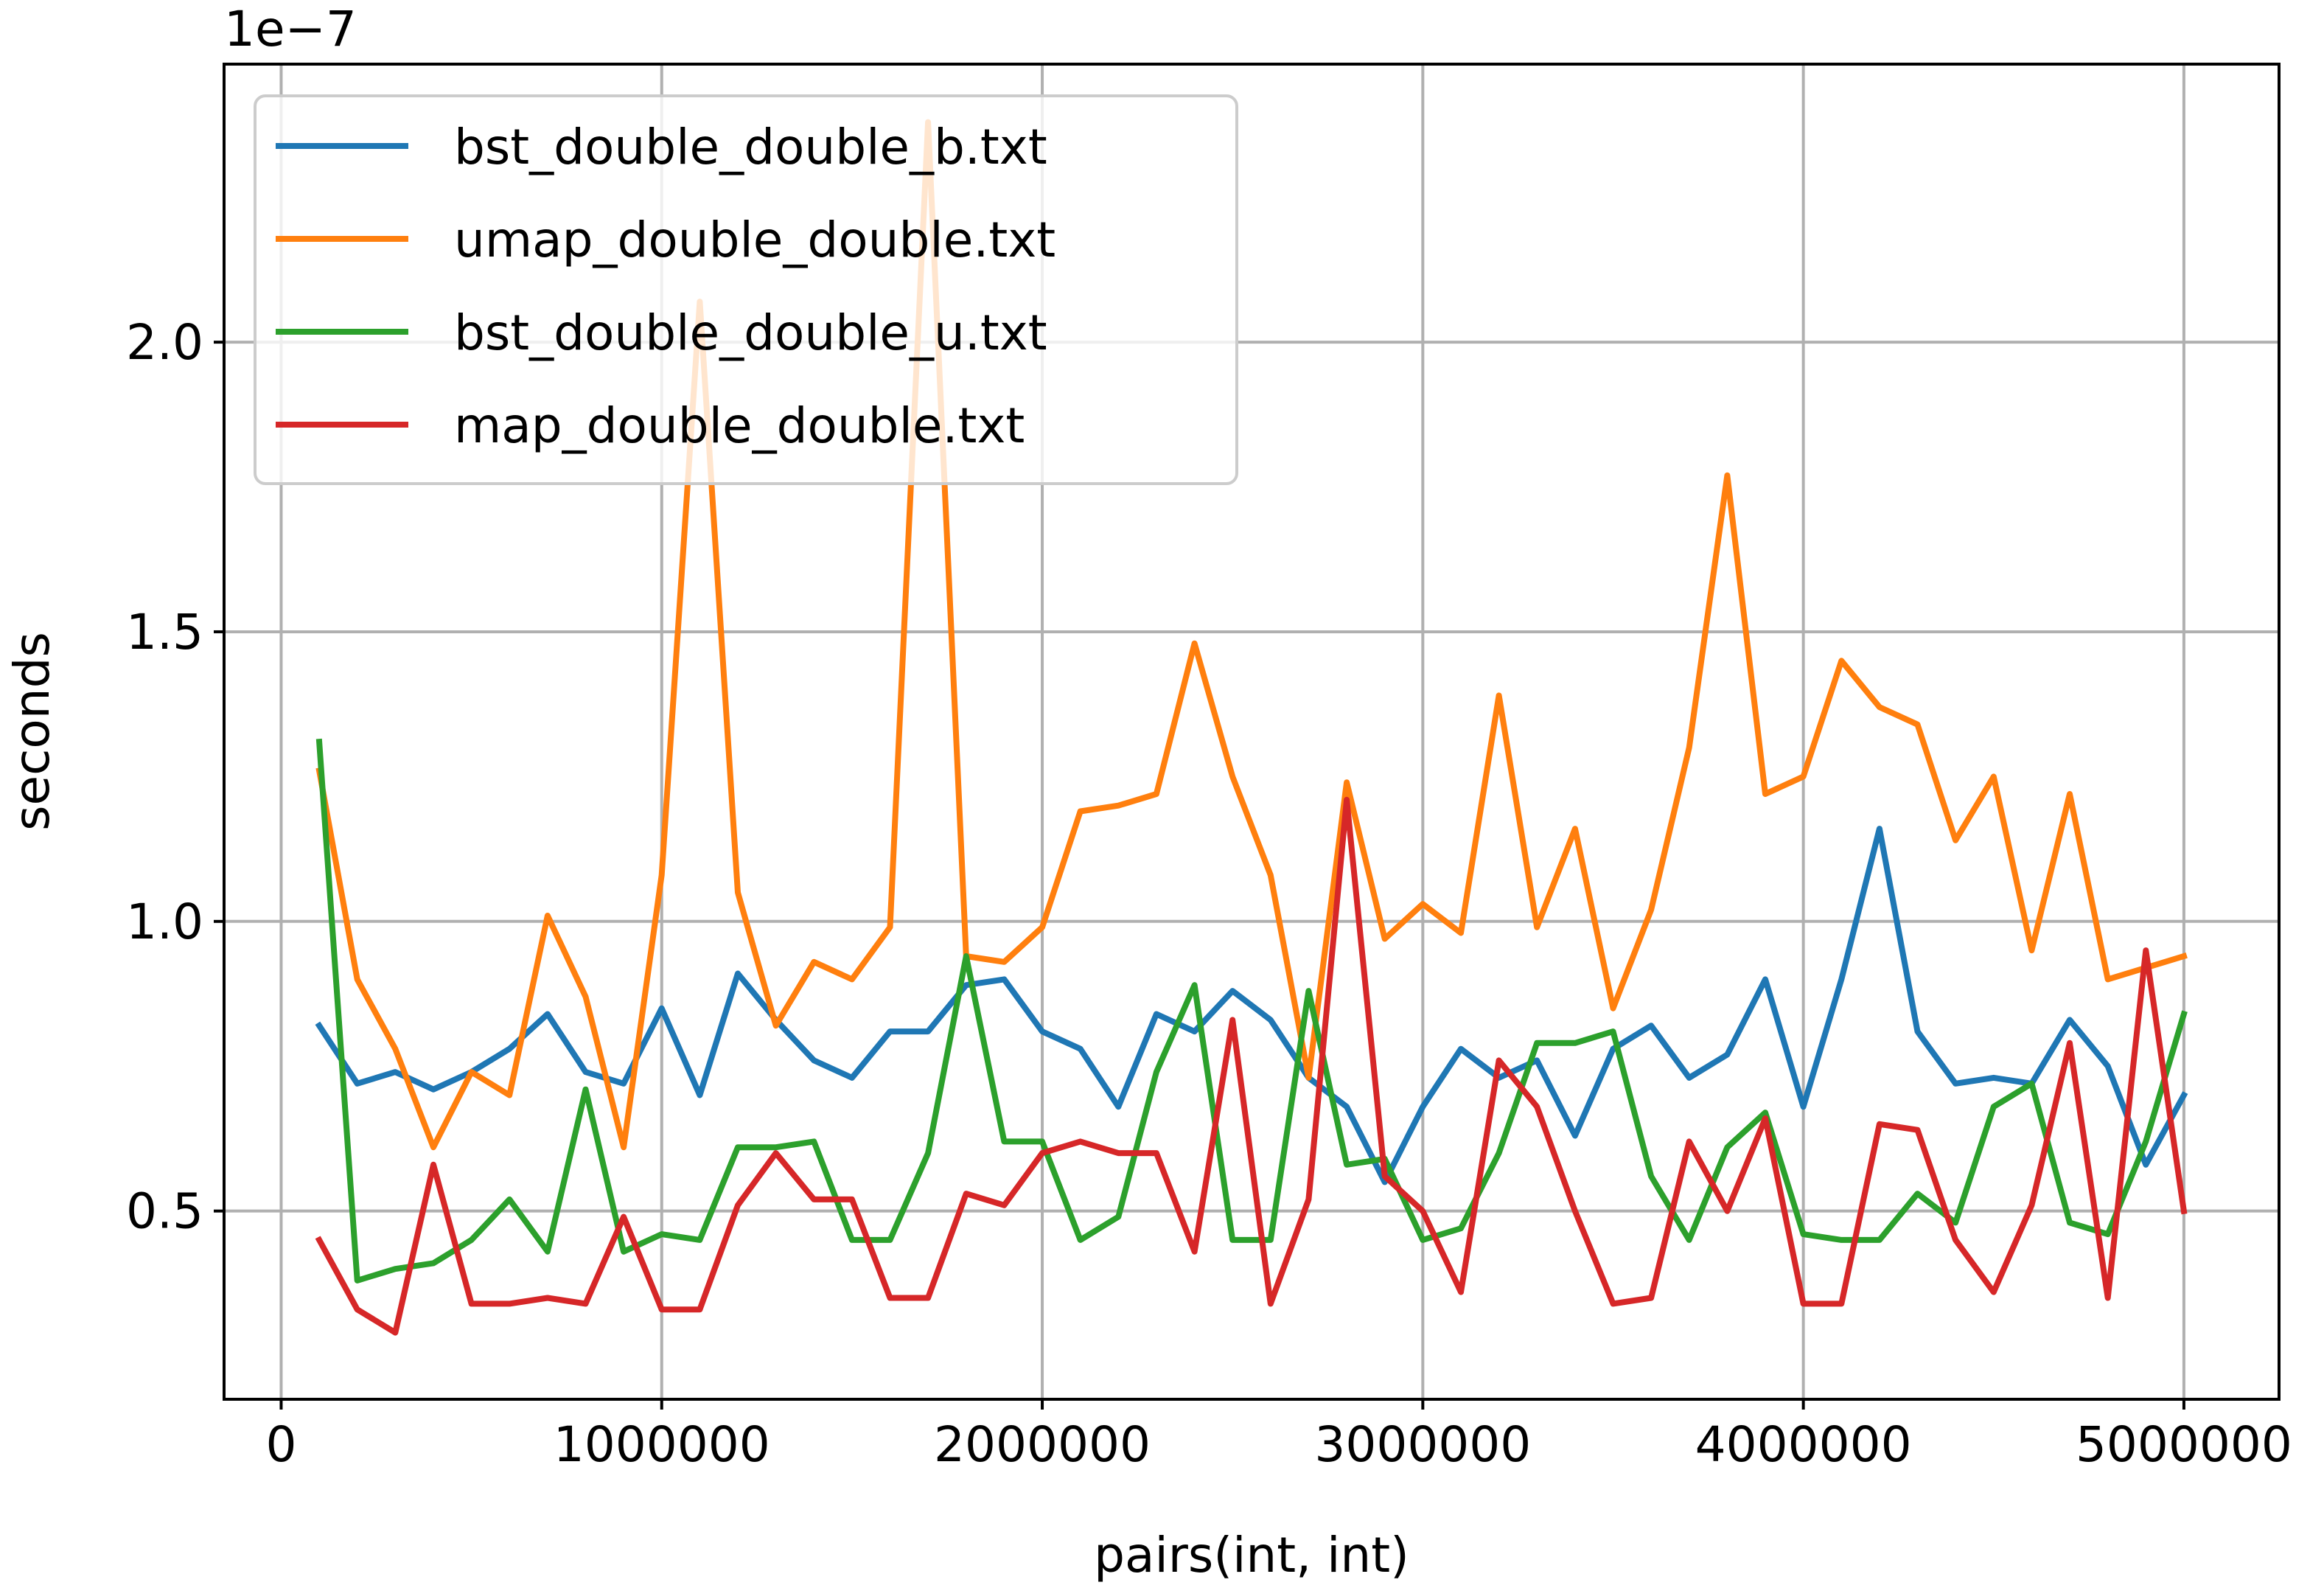  I want to click on x-tick-label: 0, so click(280, 1444).